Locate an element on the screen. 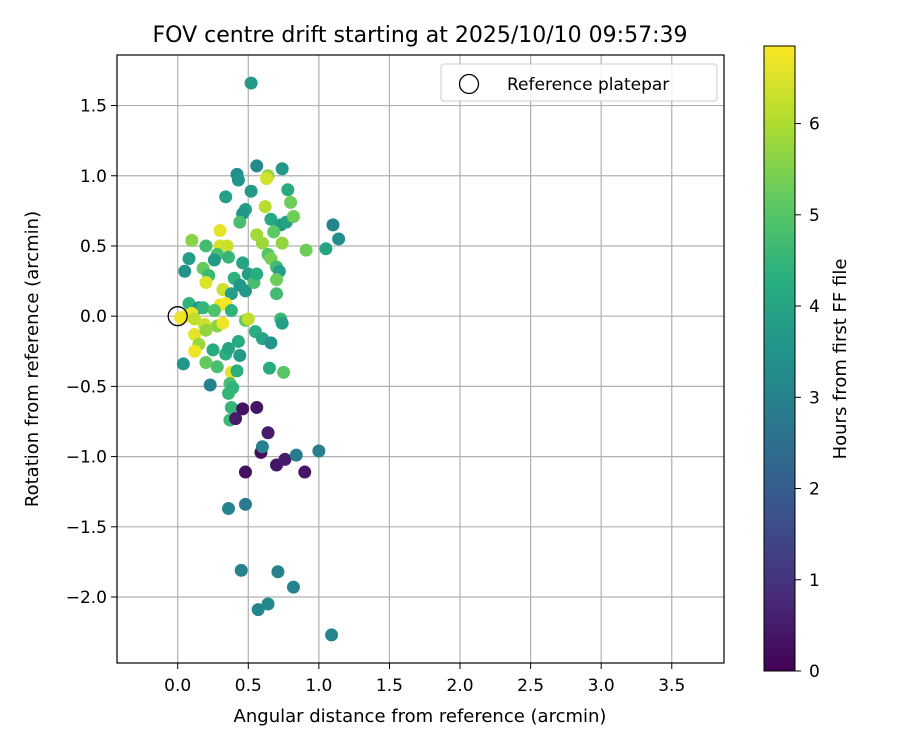  y-tick-label: 0.5 is located at coordinates (93, 247).